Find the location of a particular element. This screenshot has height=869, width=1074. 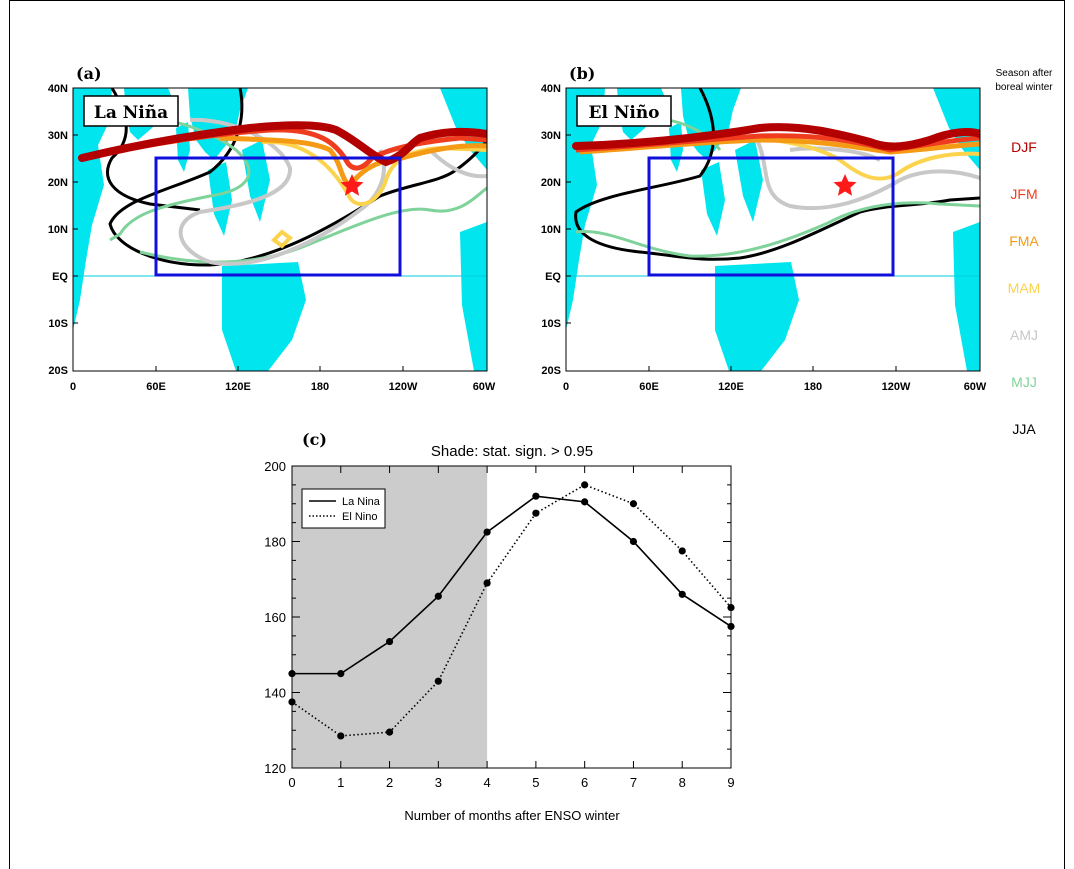

x-tick-label: 4 is located at coordinates (486, 782).